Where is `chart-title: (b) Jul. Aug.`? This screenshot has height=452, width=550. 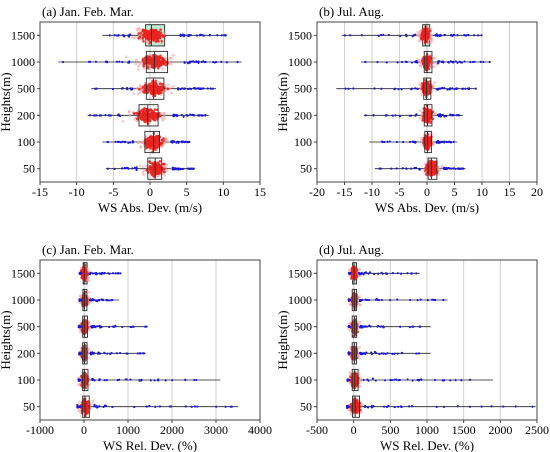
chart-title: (b) Jul. Aug. is located at coordinates (351, 11).